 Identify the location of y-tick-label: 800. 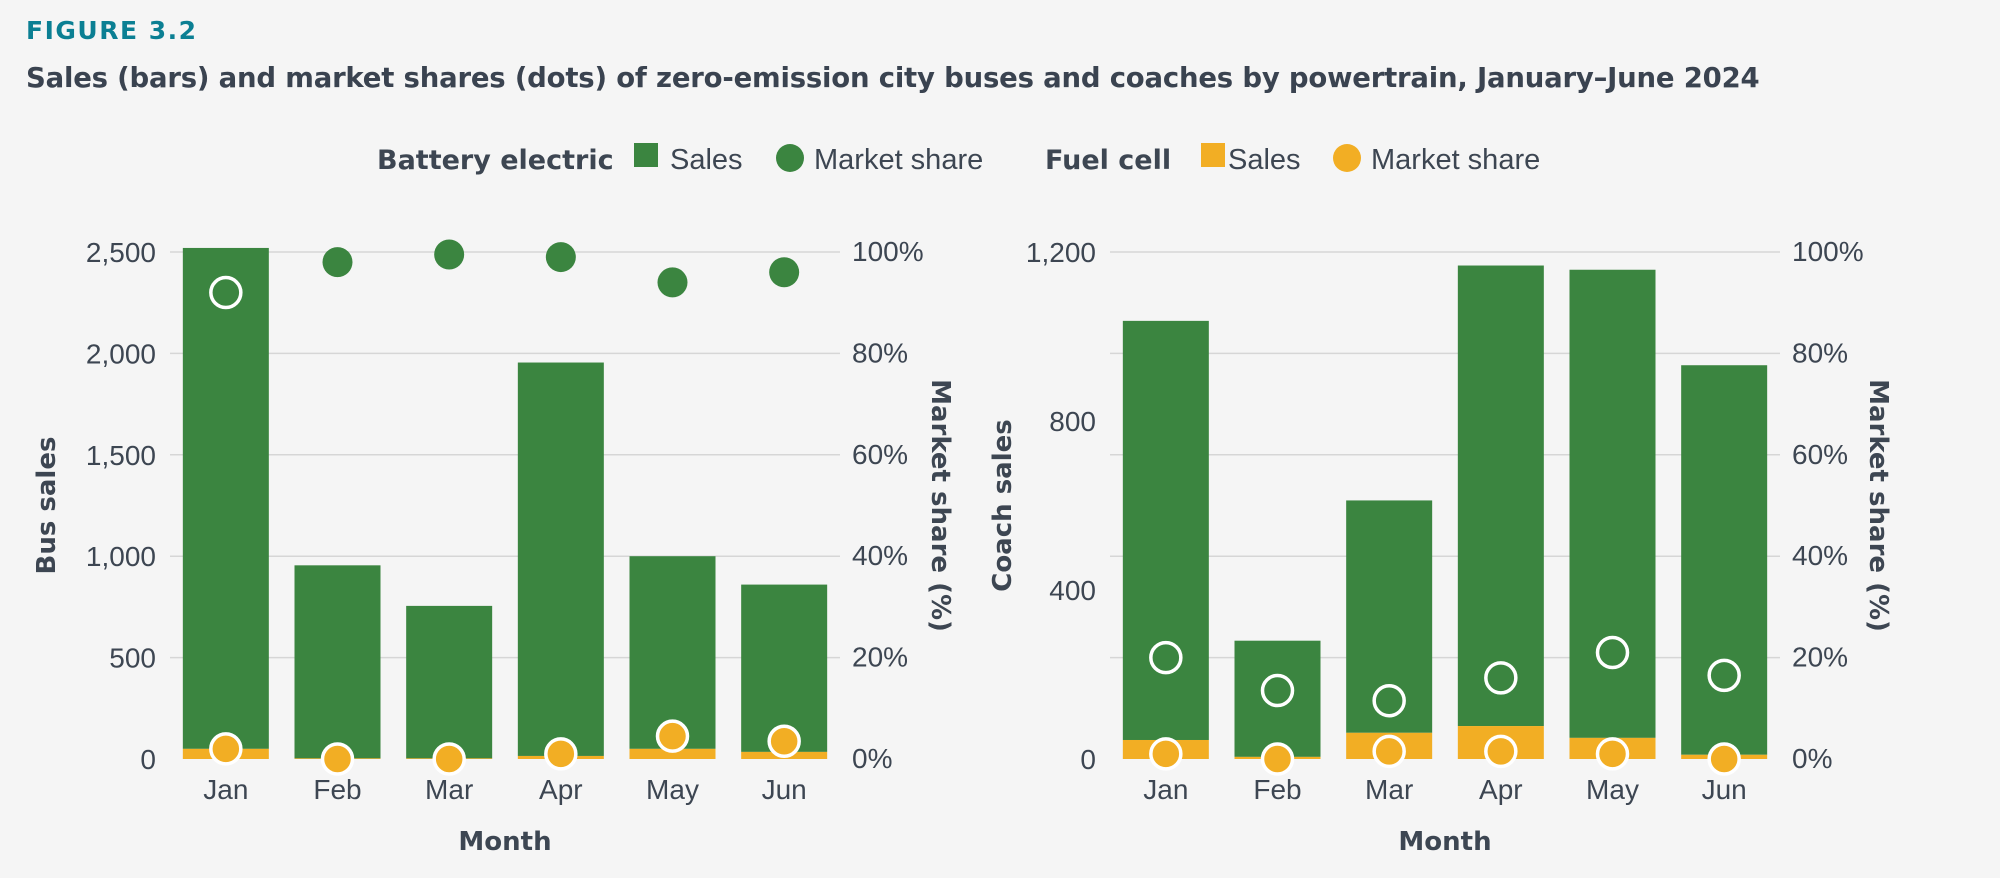
(1072, 421).